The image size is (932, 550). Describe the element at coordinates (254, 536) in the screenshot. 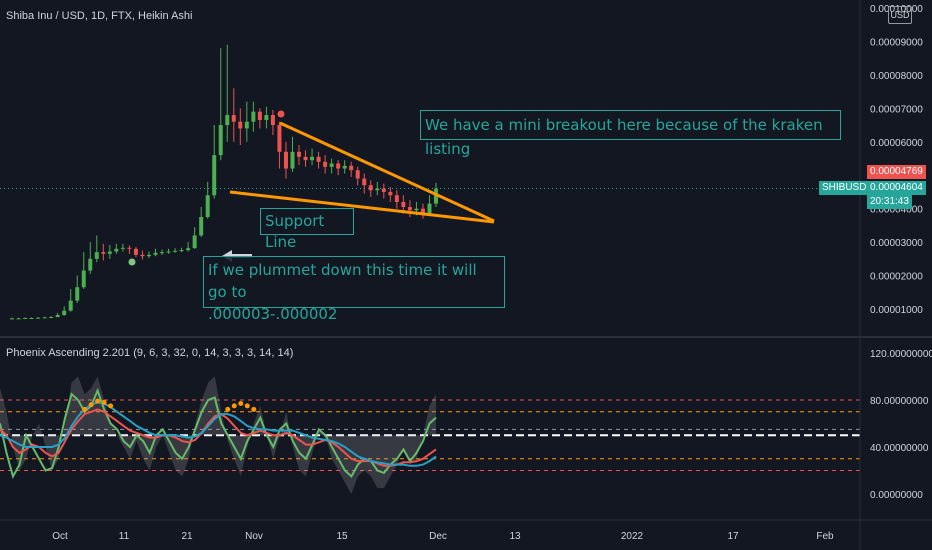

I see `time-tick-label: Nov` at that location.